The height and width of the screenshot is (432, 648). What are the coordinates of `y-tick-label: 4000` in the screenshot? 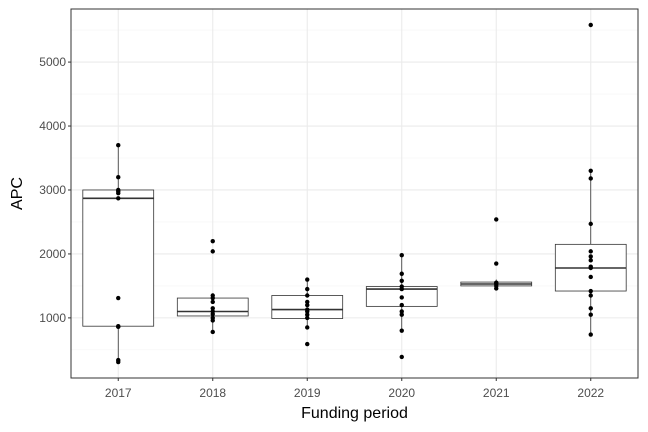 It's located at (52, 126).